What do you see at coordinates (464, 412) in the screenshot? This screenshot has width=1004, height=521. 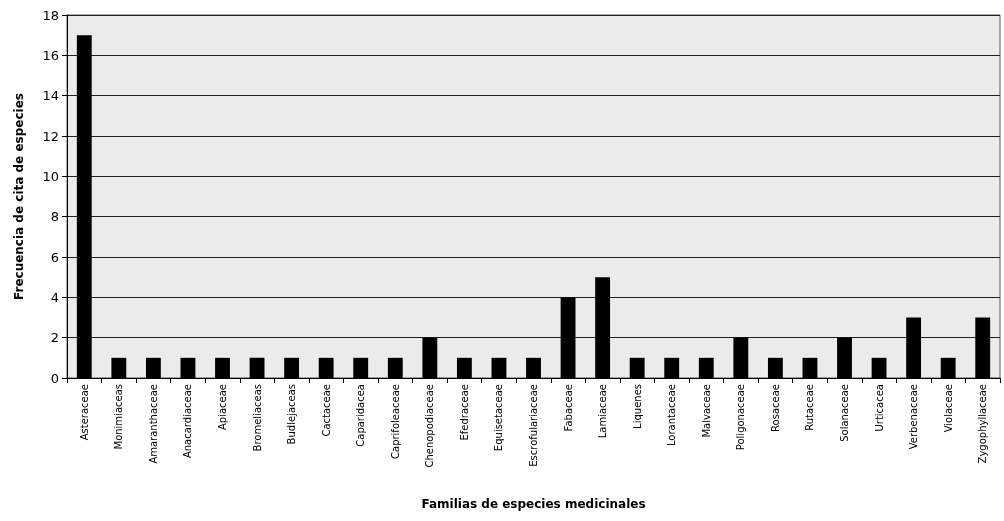 I see `x-tick-label: Efedraceae` at bounding box center [464, 412].